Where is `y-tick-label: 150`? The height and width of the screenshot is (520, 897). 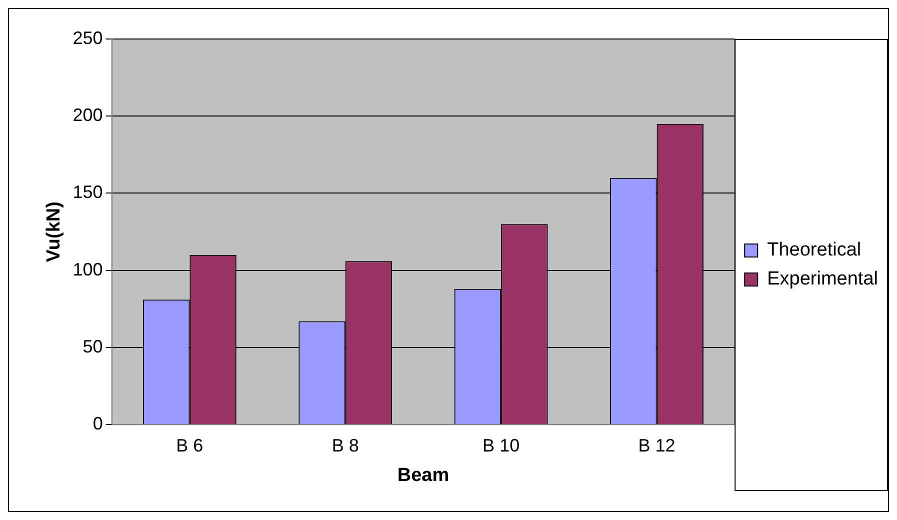
y-tick-label: 150 is located at coordinates (87, 192).